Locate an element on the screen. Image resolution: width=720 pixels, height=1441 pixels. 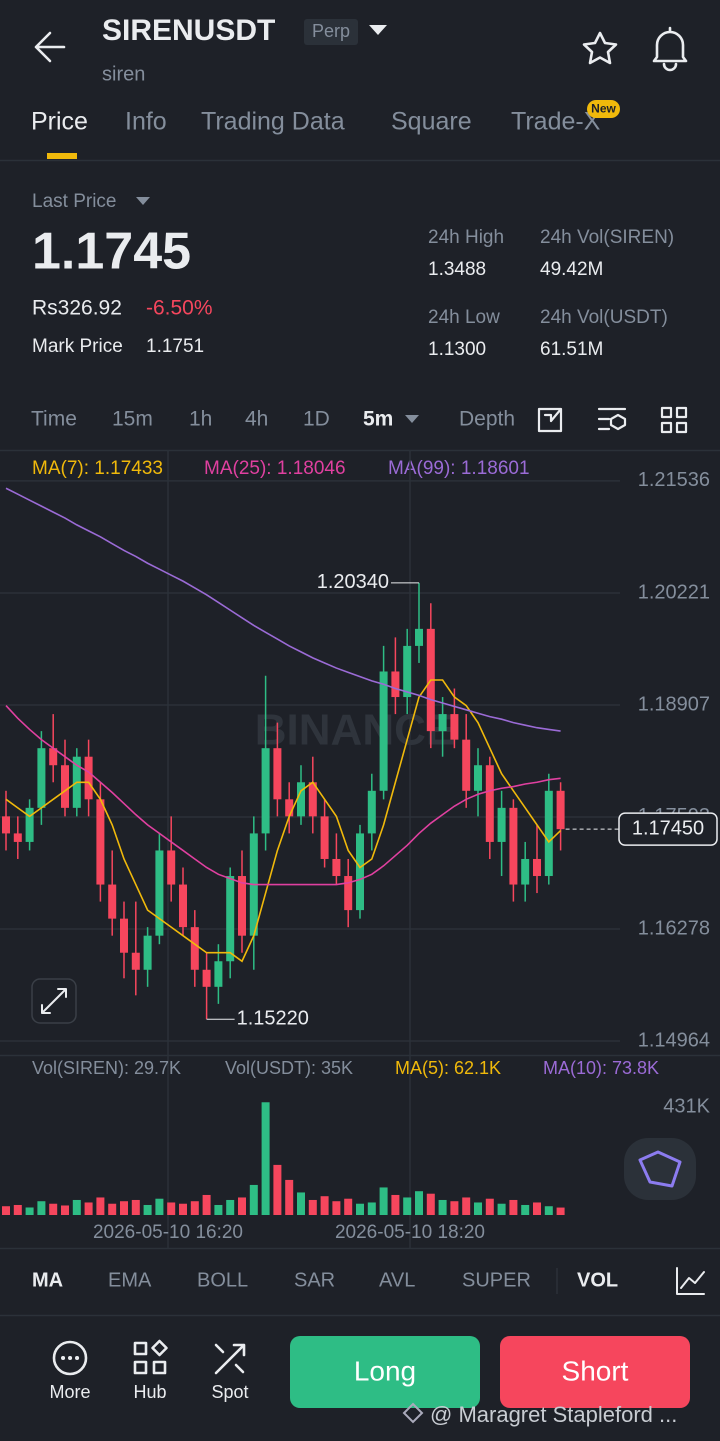
last-price-label: 1.17450 is located at coordinates (668, 828).